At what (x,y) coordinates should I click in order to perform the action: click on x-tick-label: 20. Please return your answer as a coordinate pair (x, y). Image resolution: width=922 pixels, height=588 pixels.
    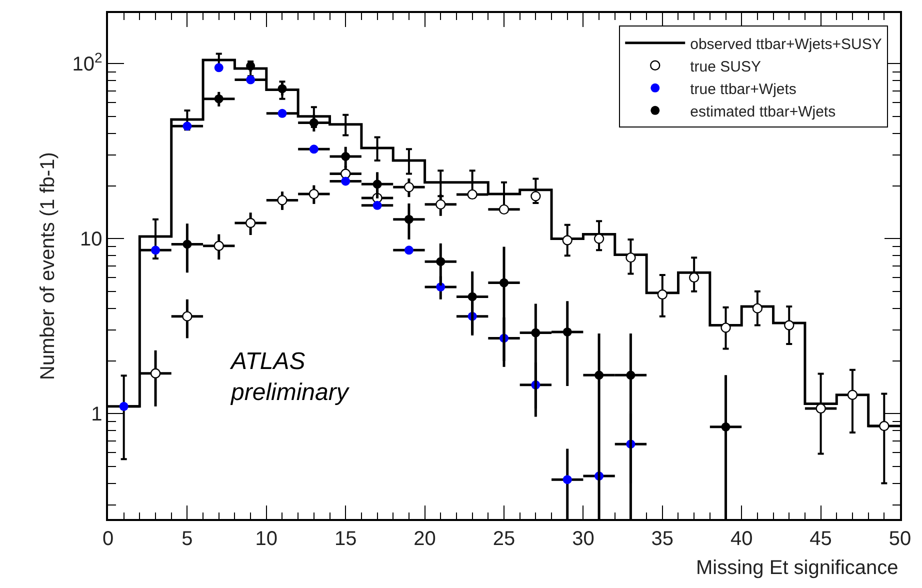
    Looking at the image, I should click on (425, 539).